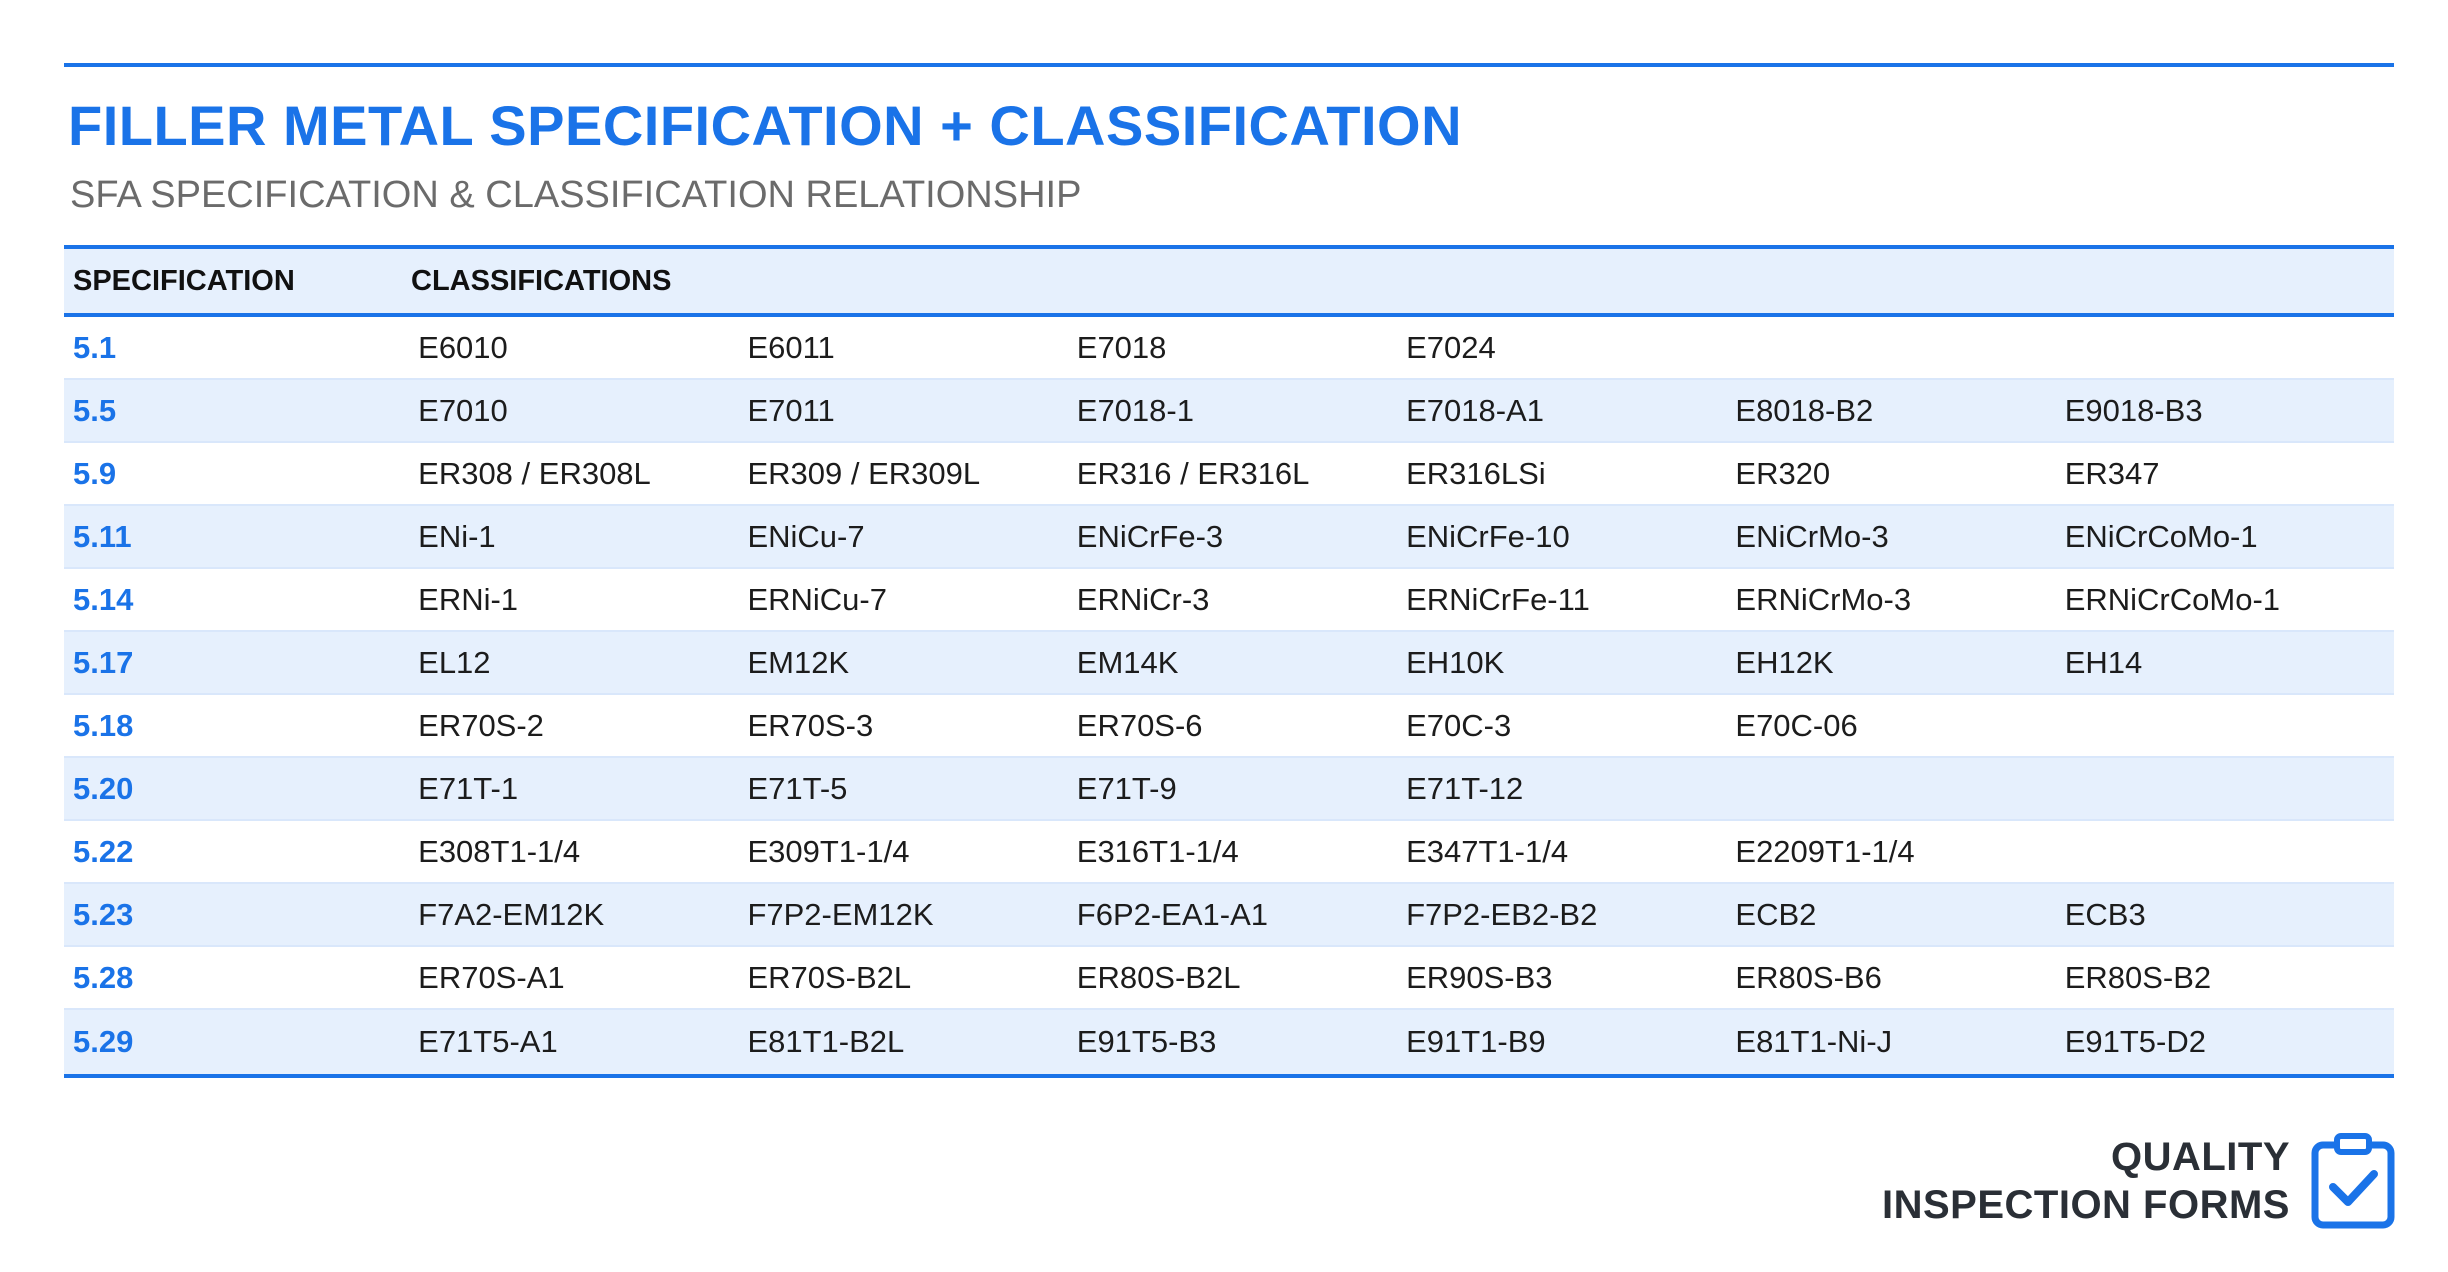 The height and width of the screenshot is (1272, 2448). I want to click on classification-cell: ER70S-2, so click(481, 725).